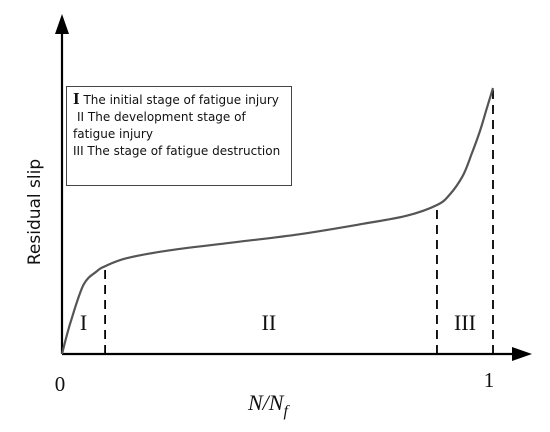  Describe the element at coordinates (177, 151) in the screenshot. I see `legend-item-destruction: III The stage of fatigue destruction` at that location.